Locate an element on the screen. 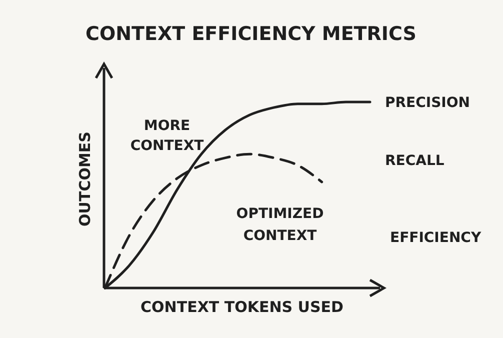 The image size is (503, 338). text: EFFICIENCY is located at coordinates (436, 238).